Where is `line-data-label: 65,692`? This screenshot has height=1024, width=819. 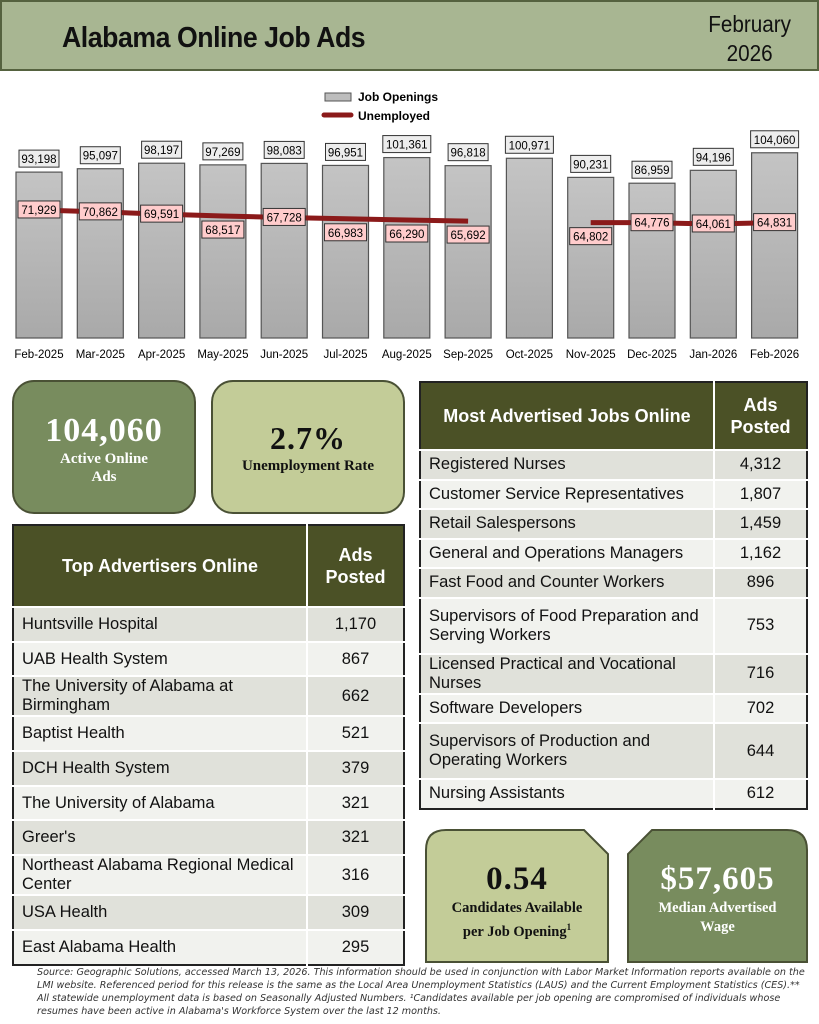
line-data-label: 65,692 is located at coordinates (468, 236).